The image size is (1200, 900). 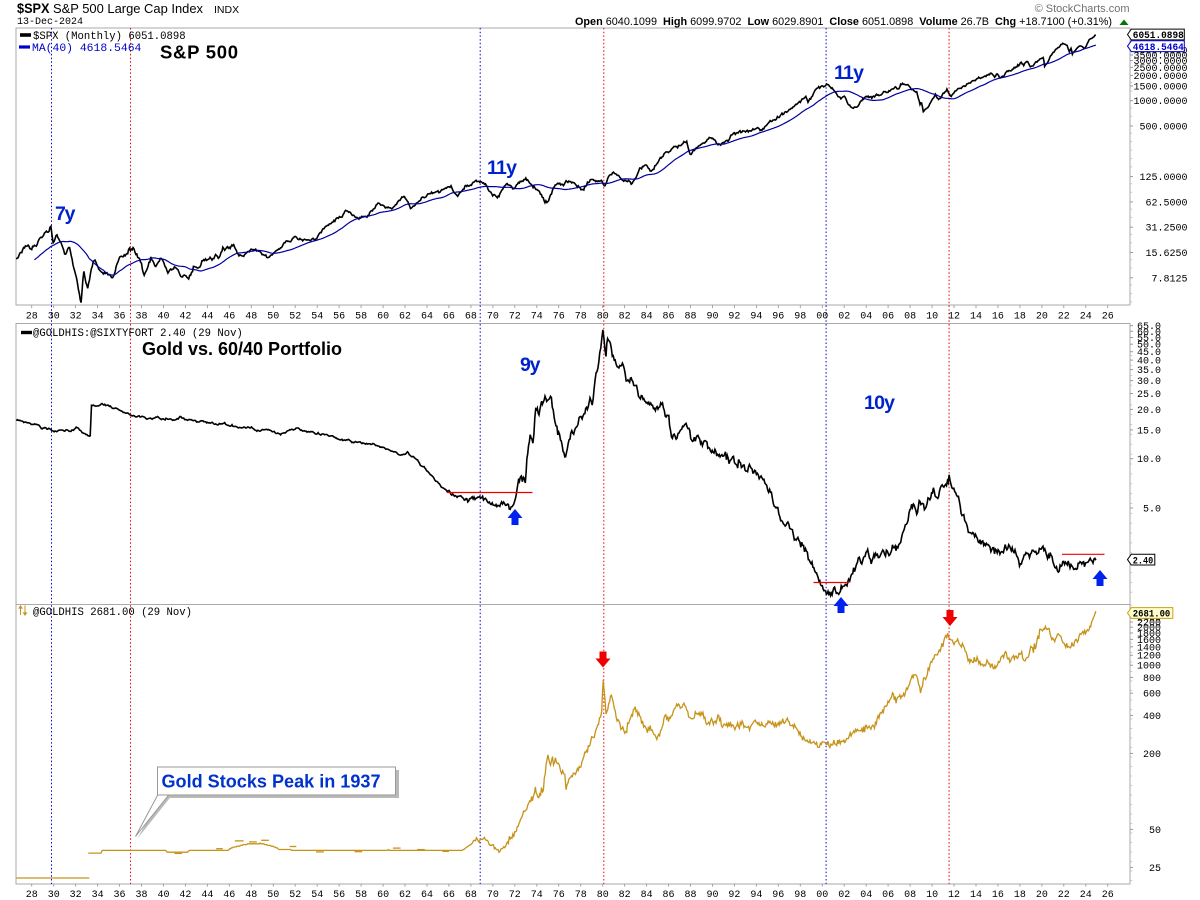 I want to click on svg-text: $SPX (Monthly) 6051.0898, so click(x=109, y=37).